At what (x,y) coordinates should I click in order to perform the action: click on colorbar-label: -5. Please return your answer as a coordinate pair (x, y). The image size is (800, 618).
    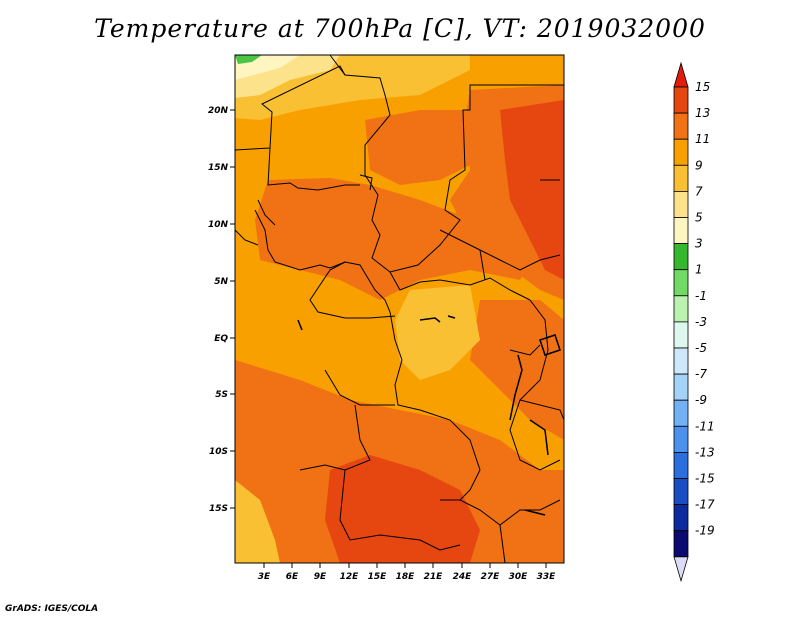
    Looking at the image, I should click on (701, 348).